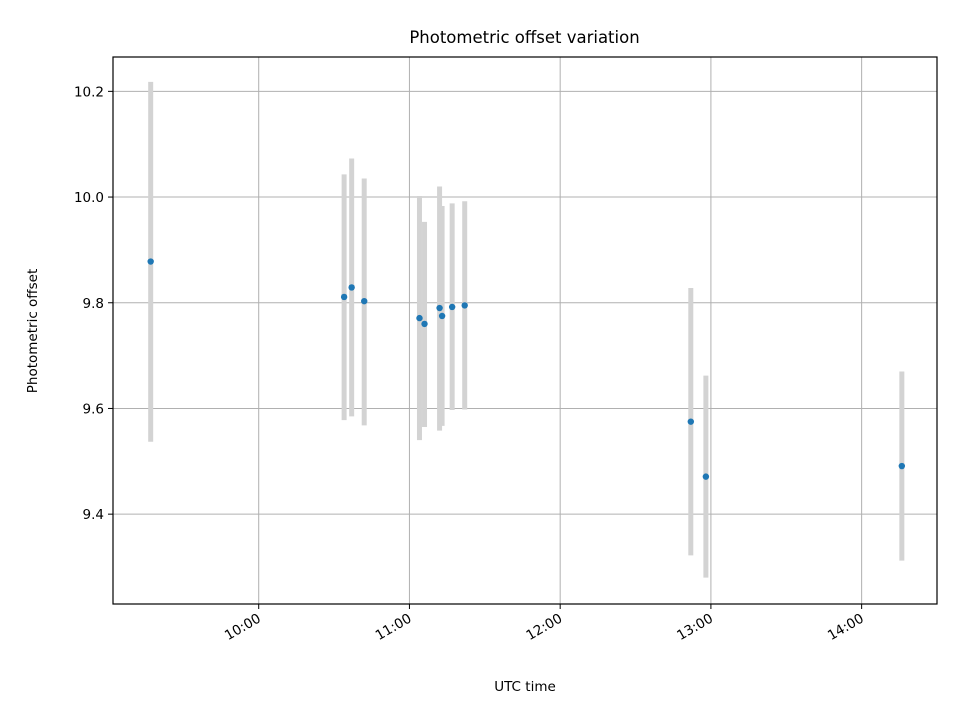 This screenshot has height=720, width=960. I want to click on chart-title: Photometric offset variation, so click(524, 37).